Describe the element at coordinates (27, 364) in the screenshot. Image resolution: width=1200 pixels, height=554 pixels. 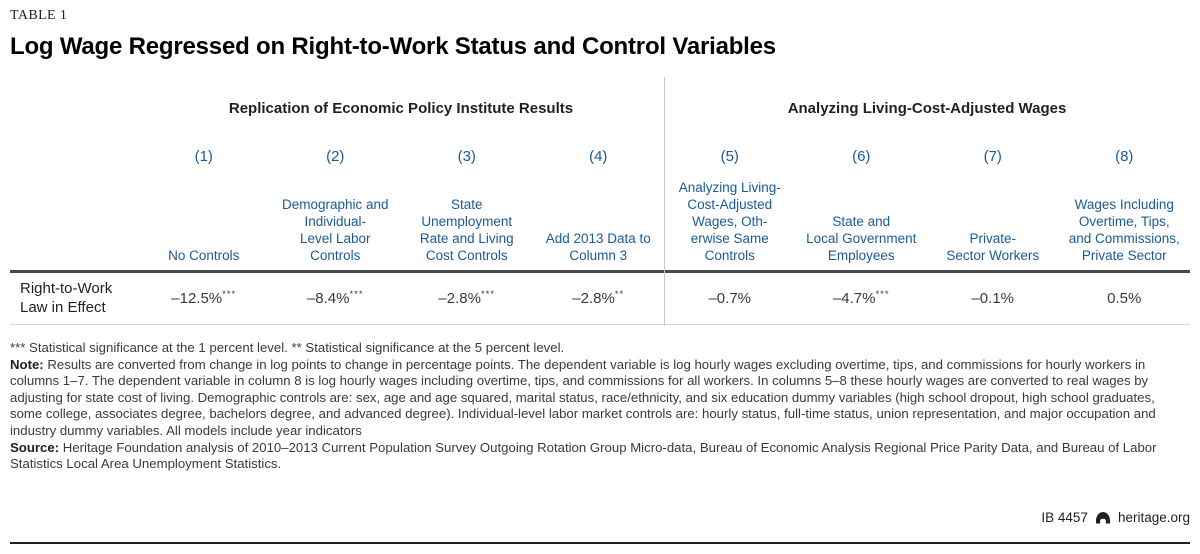
I see `note-label: Note:` at that location.